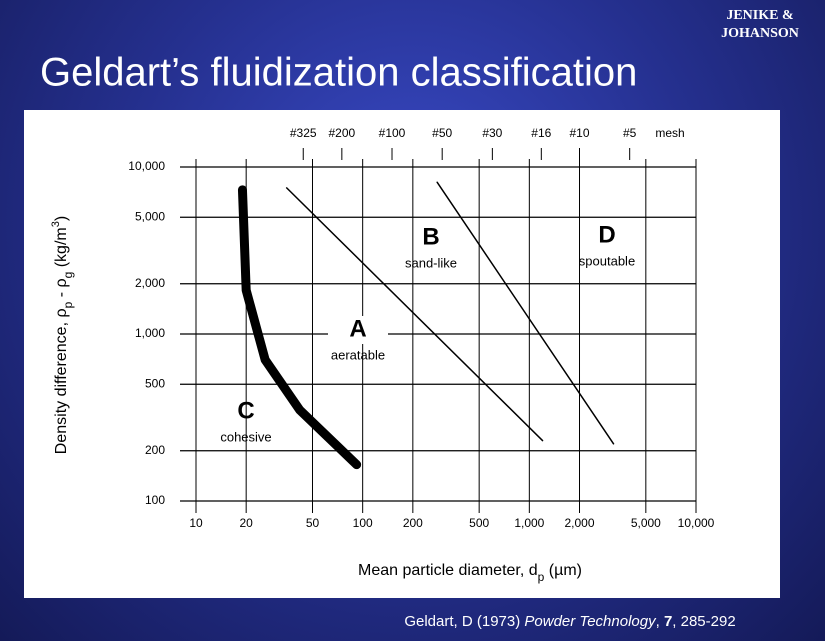  What do you see at coordinates (245, 436) in the screenshot?
I see `region-label: cohesive` at bounding box center [245, 436].